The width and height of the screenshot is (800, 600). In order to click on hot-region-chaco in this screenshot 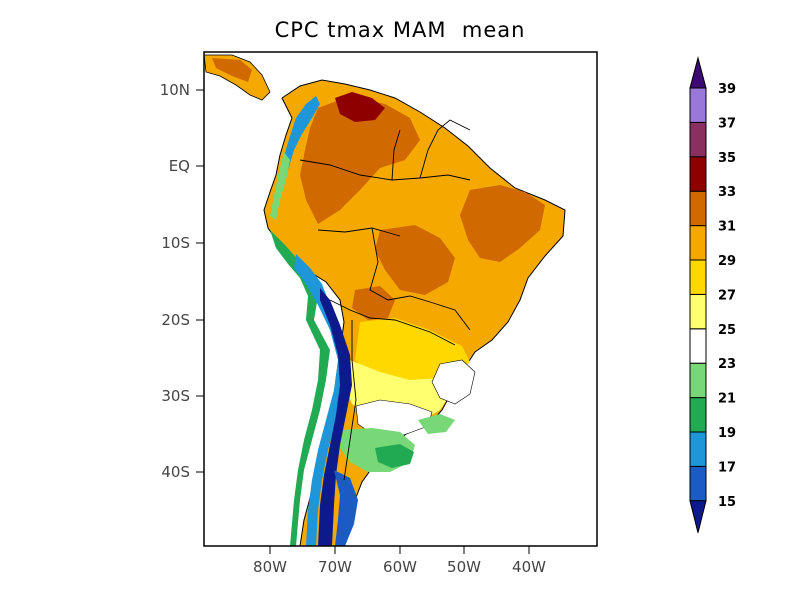, I will do `click(373, 303)`.